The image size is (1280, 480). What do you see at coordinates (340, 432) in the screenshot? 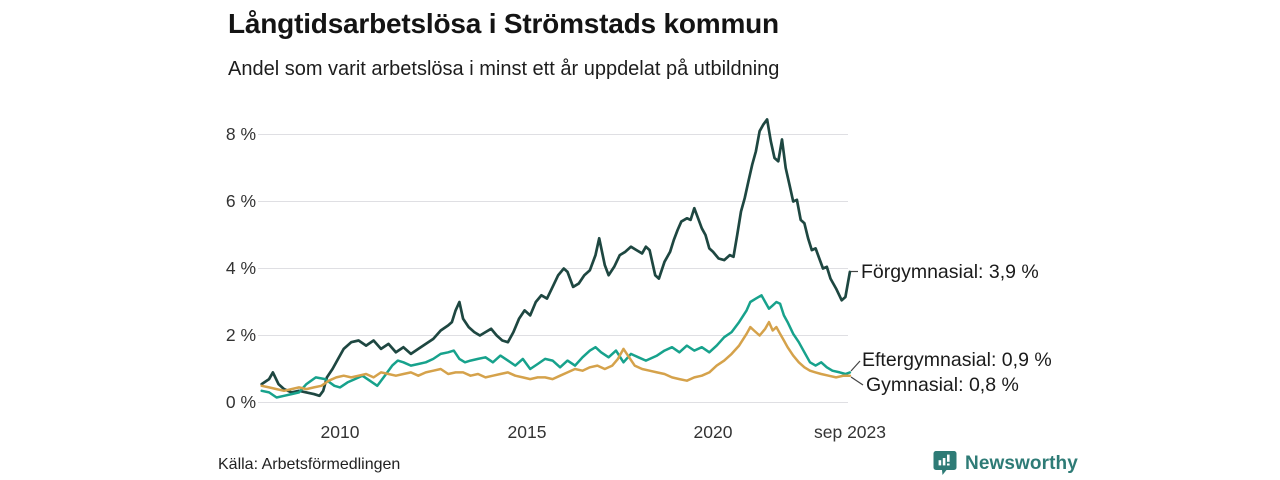
I see `x-tick-label: 2010` at bounding box center [340, 432].